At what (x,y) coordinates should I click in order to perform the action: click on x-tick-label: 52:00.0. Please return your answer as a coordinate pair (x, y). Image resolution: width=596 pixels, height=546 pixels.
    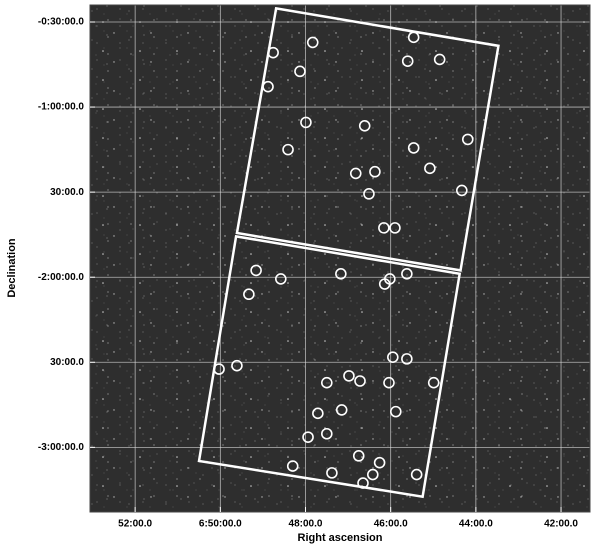
    Looking at the image, I should click on (135, 524).